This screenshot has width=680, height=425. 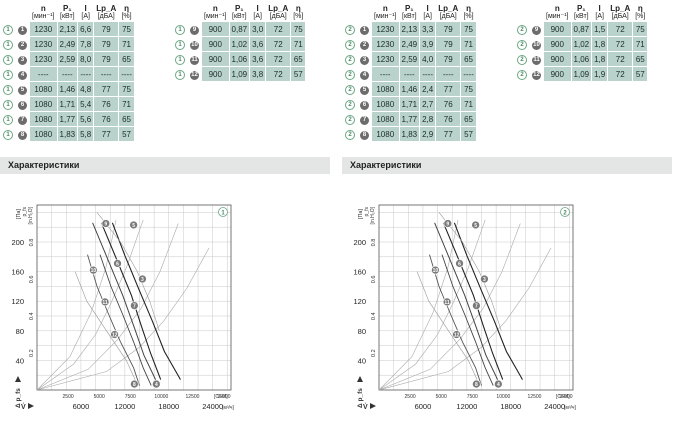 I want to click on operating-point: 12, so click(x=456, y=334).